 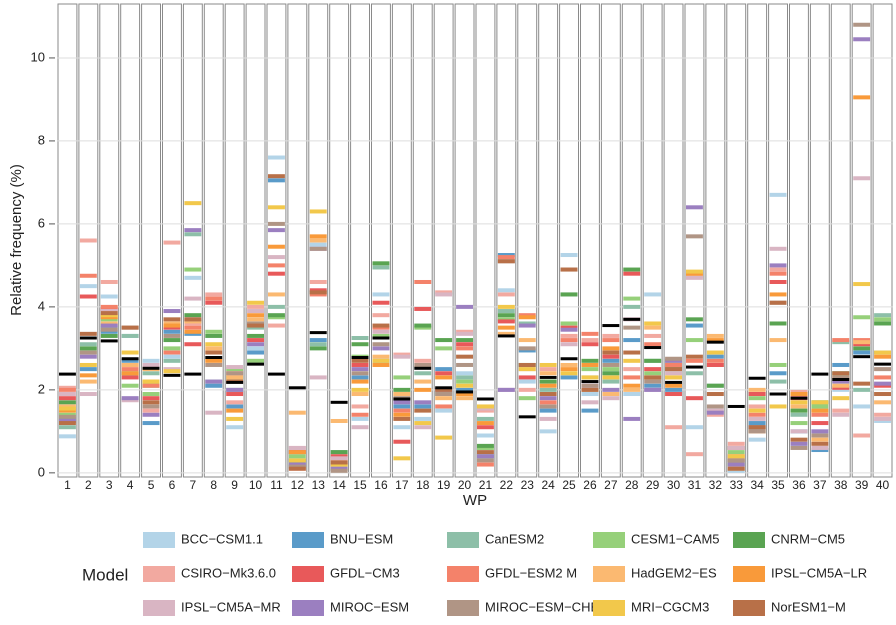 What do you see at coordinates (423, 485) in the screenshot?
I see `x-tick-label: 18` at bounding box center [423, 485].